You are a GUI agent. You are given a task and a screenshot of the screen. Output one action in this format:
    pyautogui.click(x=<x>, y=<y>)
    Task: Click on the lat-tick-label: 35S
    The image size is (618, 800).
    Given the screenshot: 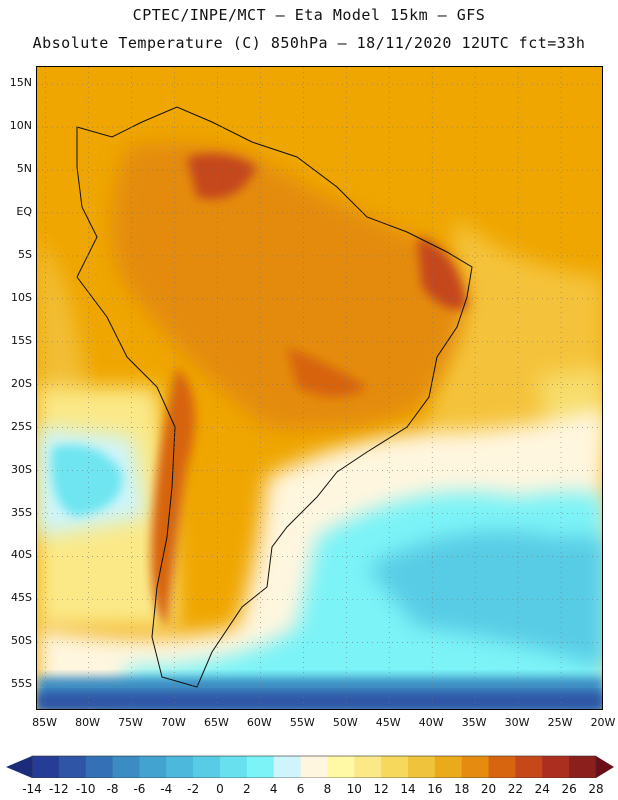 What is the action you would take?
    pyautogui.click(x=21, y=512)
    